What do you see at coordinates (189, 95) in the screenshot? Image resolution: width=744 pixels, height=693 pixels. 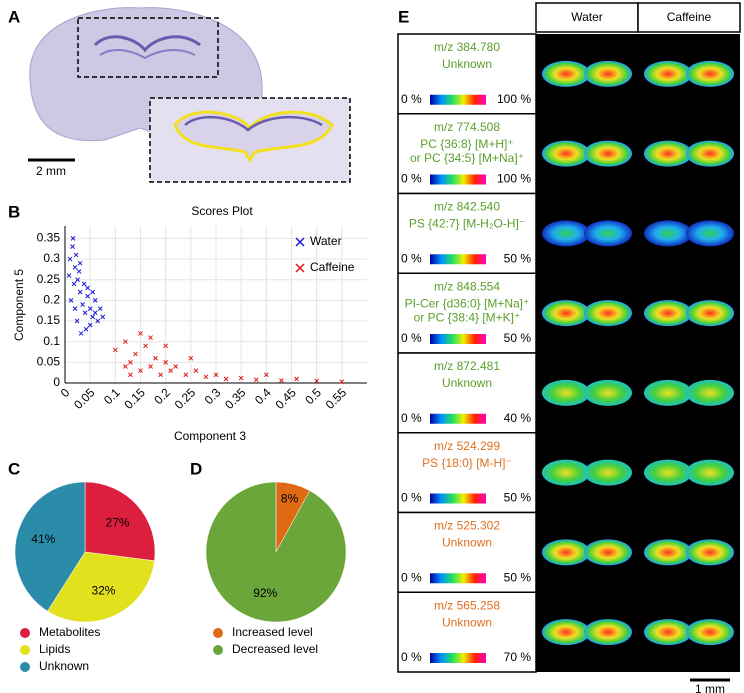 I see `brain-section` at bounding box center [189, 95].